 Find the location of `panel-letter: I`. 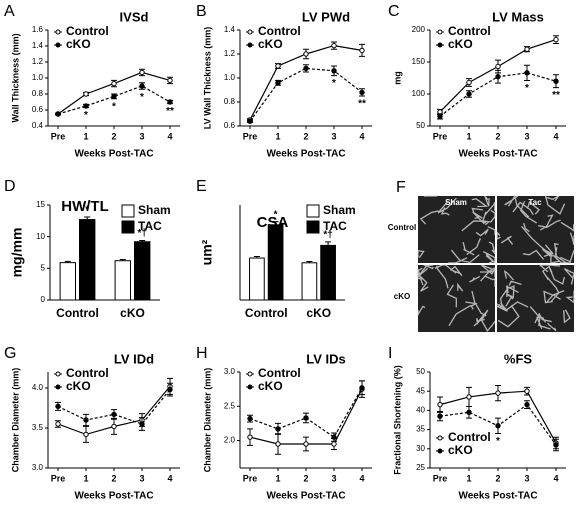

panel-letter: I is located at coordinates (390, 353).